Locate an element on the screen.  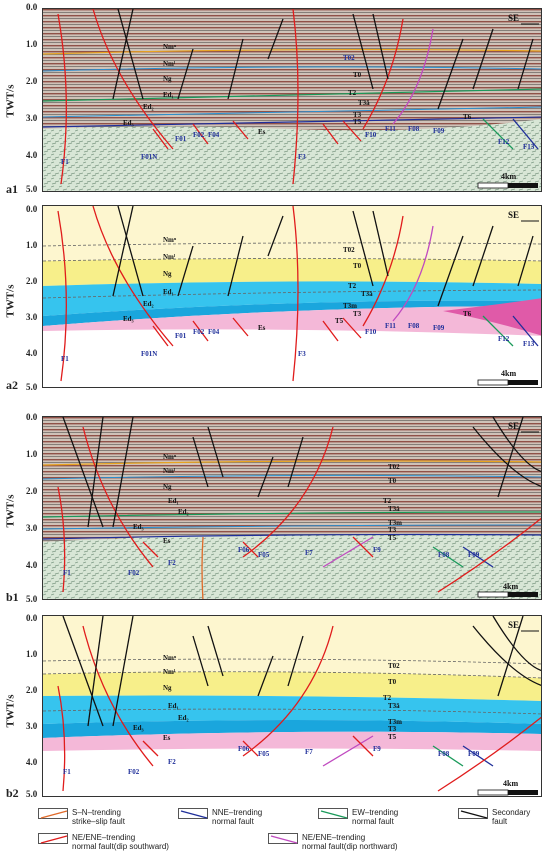
svg-text: F05 is located at coordinates (264, 754).